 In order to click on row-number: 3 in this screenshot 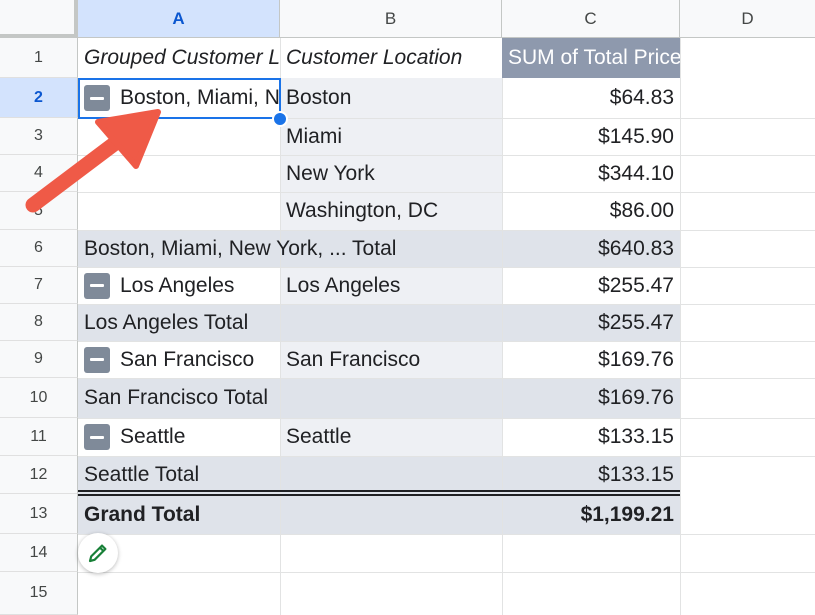, I will do `click(38, 135)`.